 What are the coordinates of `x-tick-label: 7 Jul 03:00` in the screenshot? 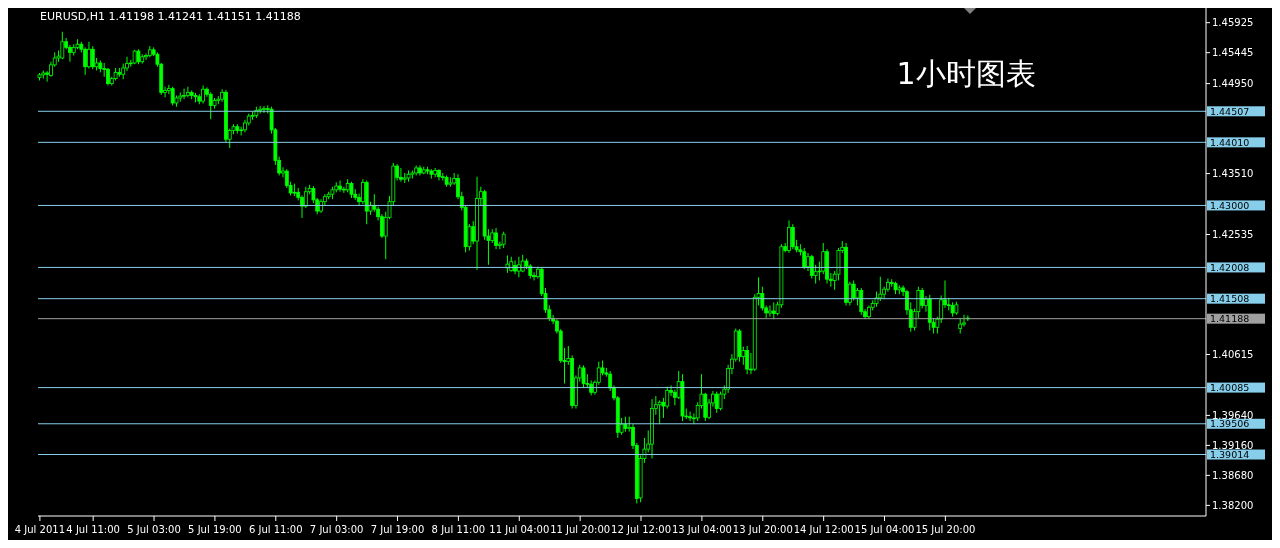 It's located at (336, 529).